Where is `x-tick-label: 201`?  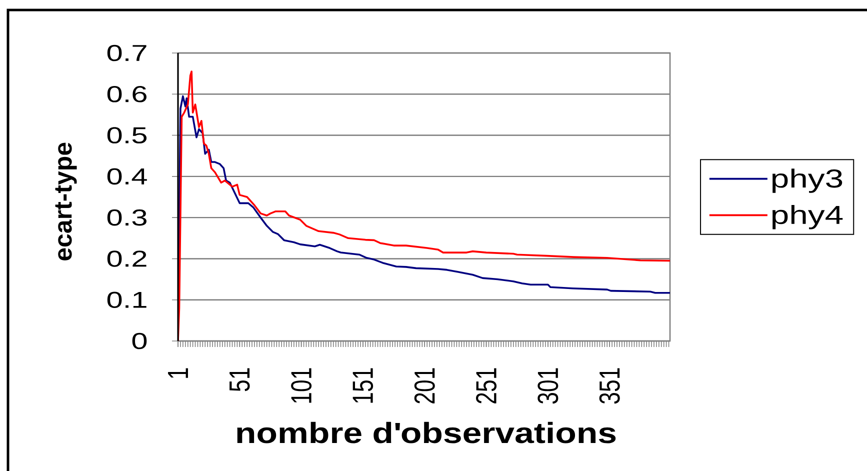
x-tick-label: 201 is located at coordinates (424, 386).